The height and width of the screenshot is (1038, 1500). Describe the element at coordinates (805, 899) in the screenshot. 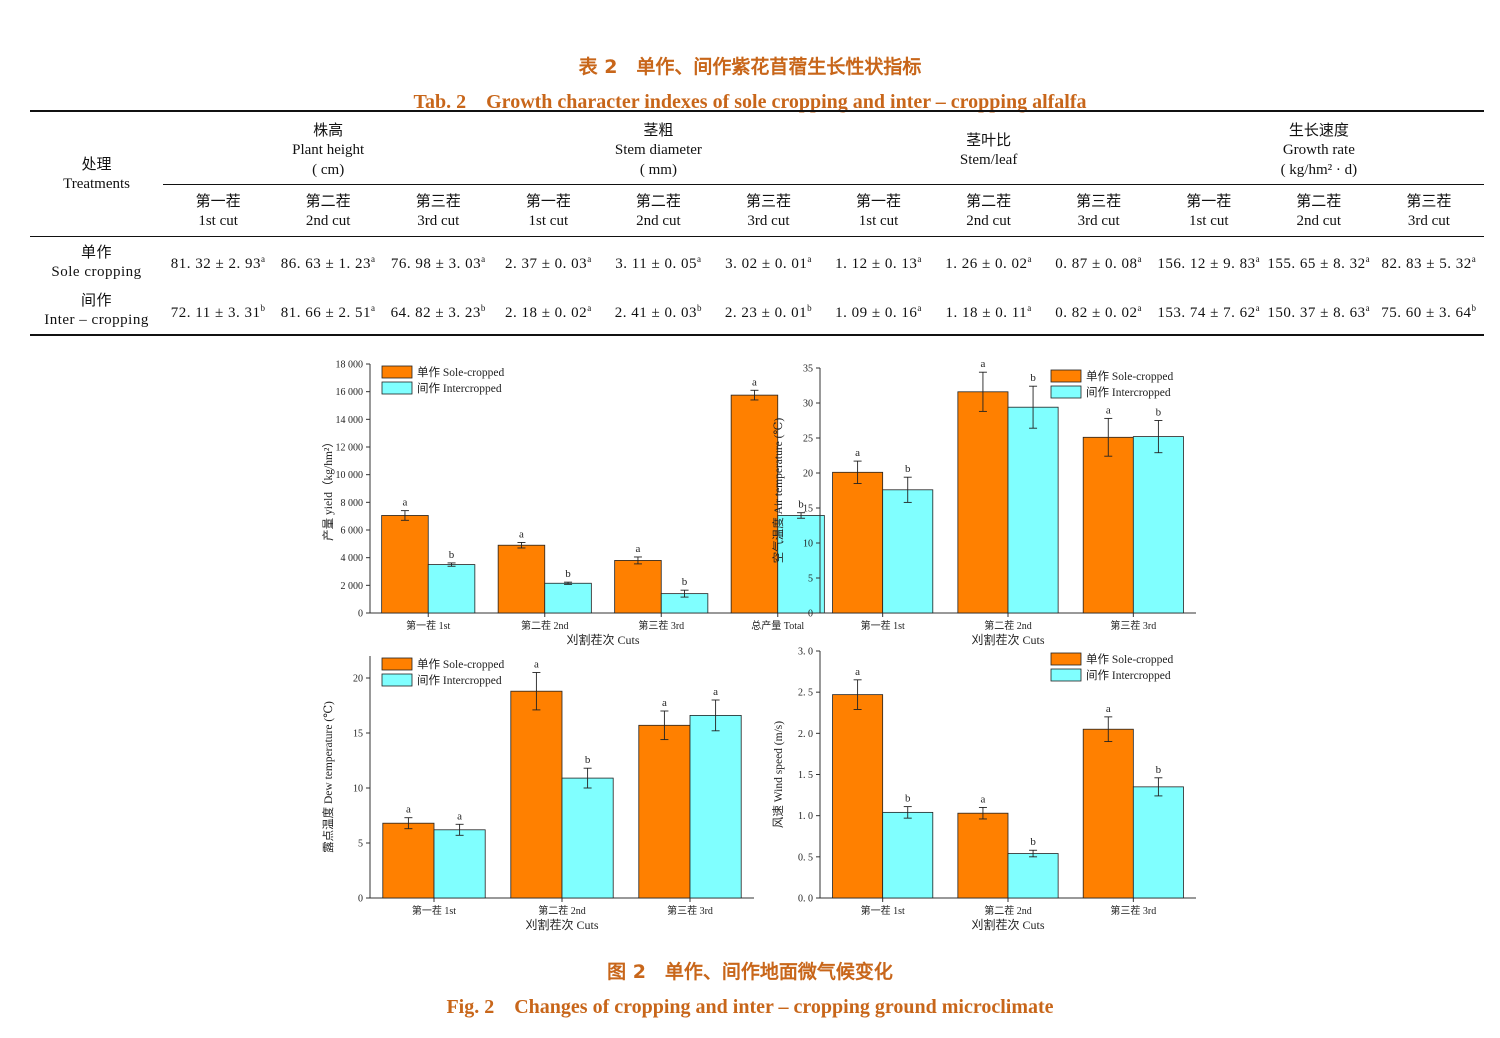

I see `y-tick-label: 0. 0` at that location.